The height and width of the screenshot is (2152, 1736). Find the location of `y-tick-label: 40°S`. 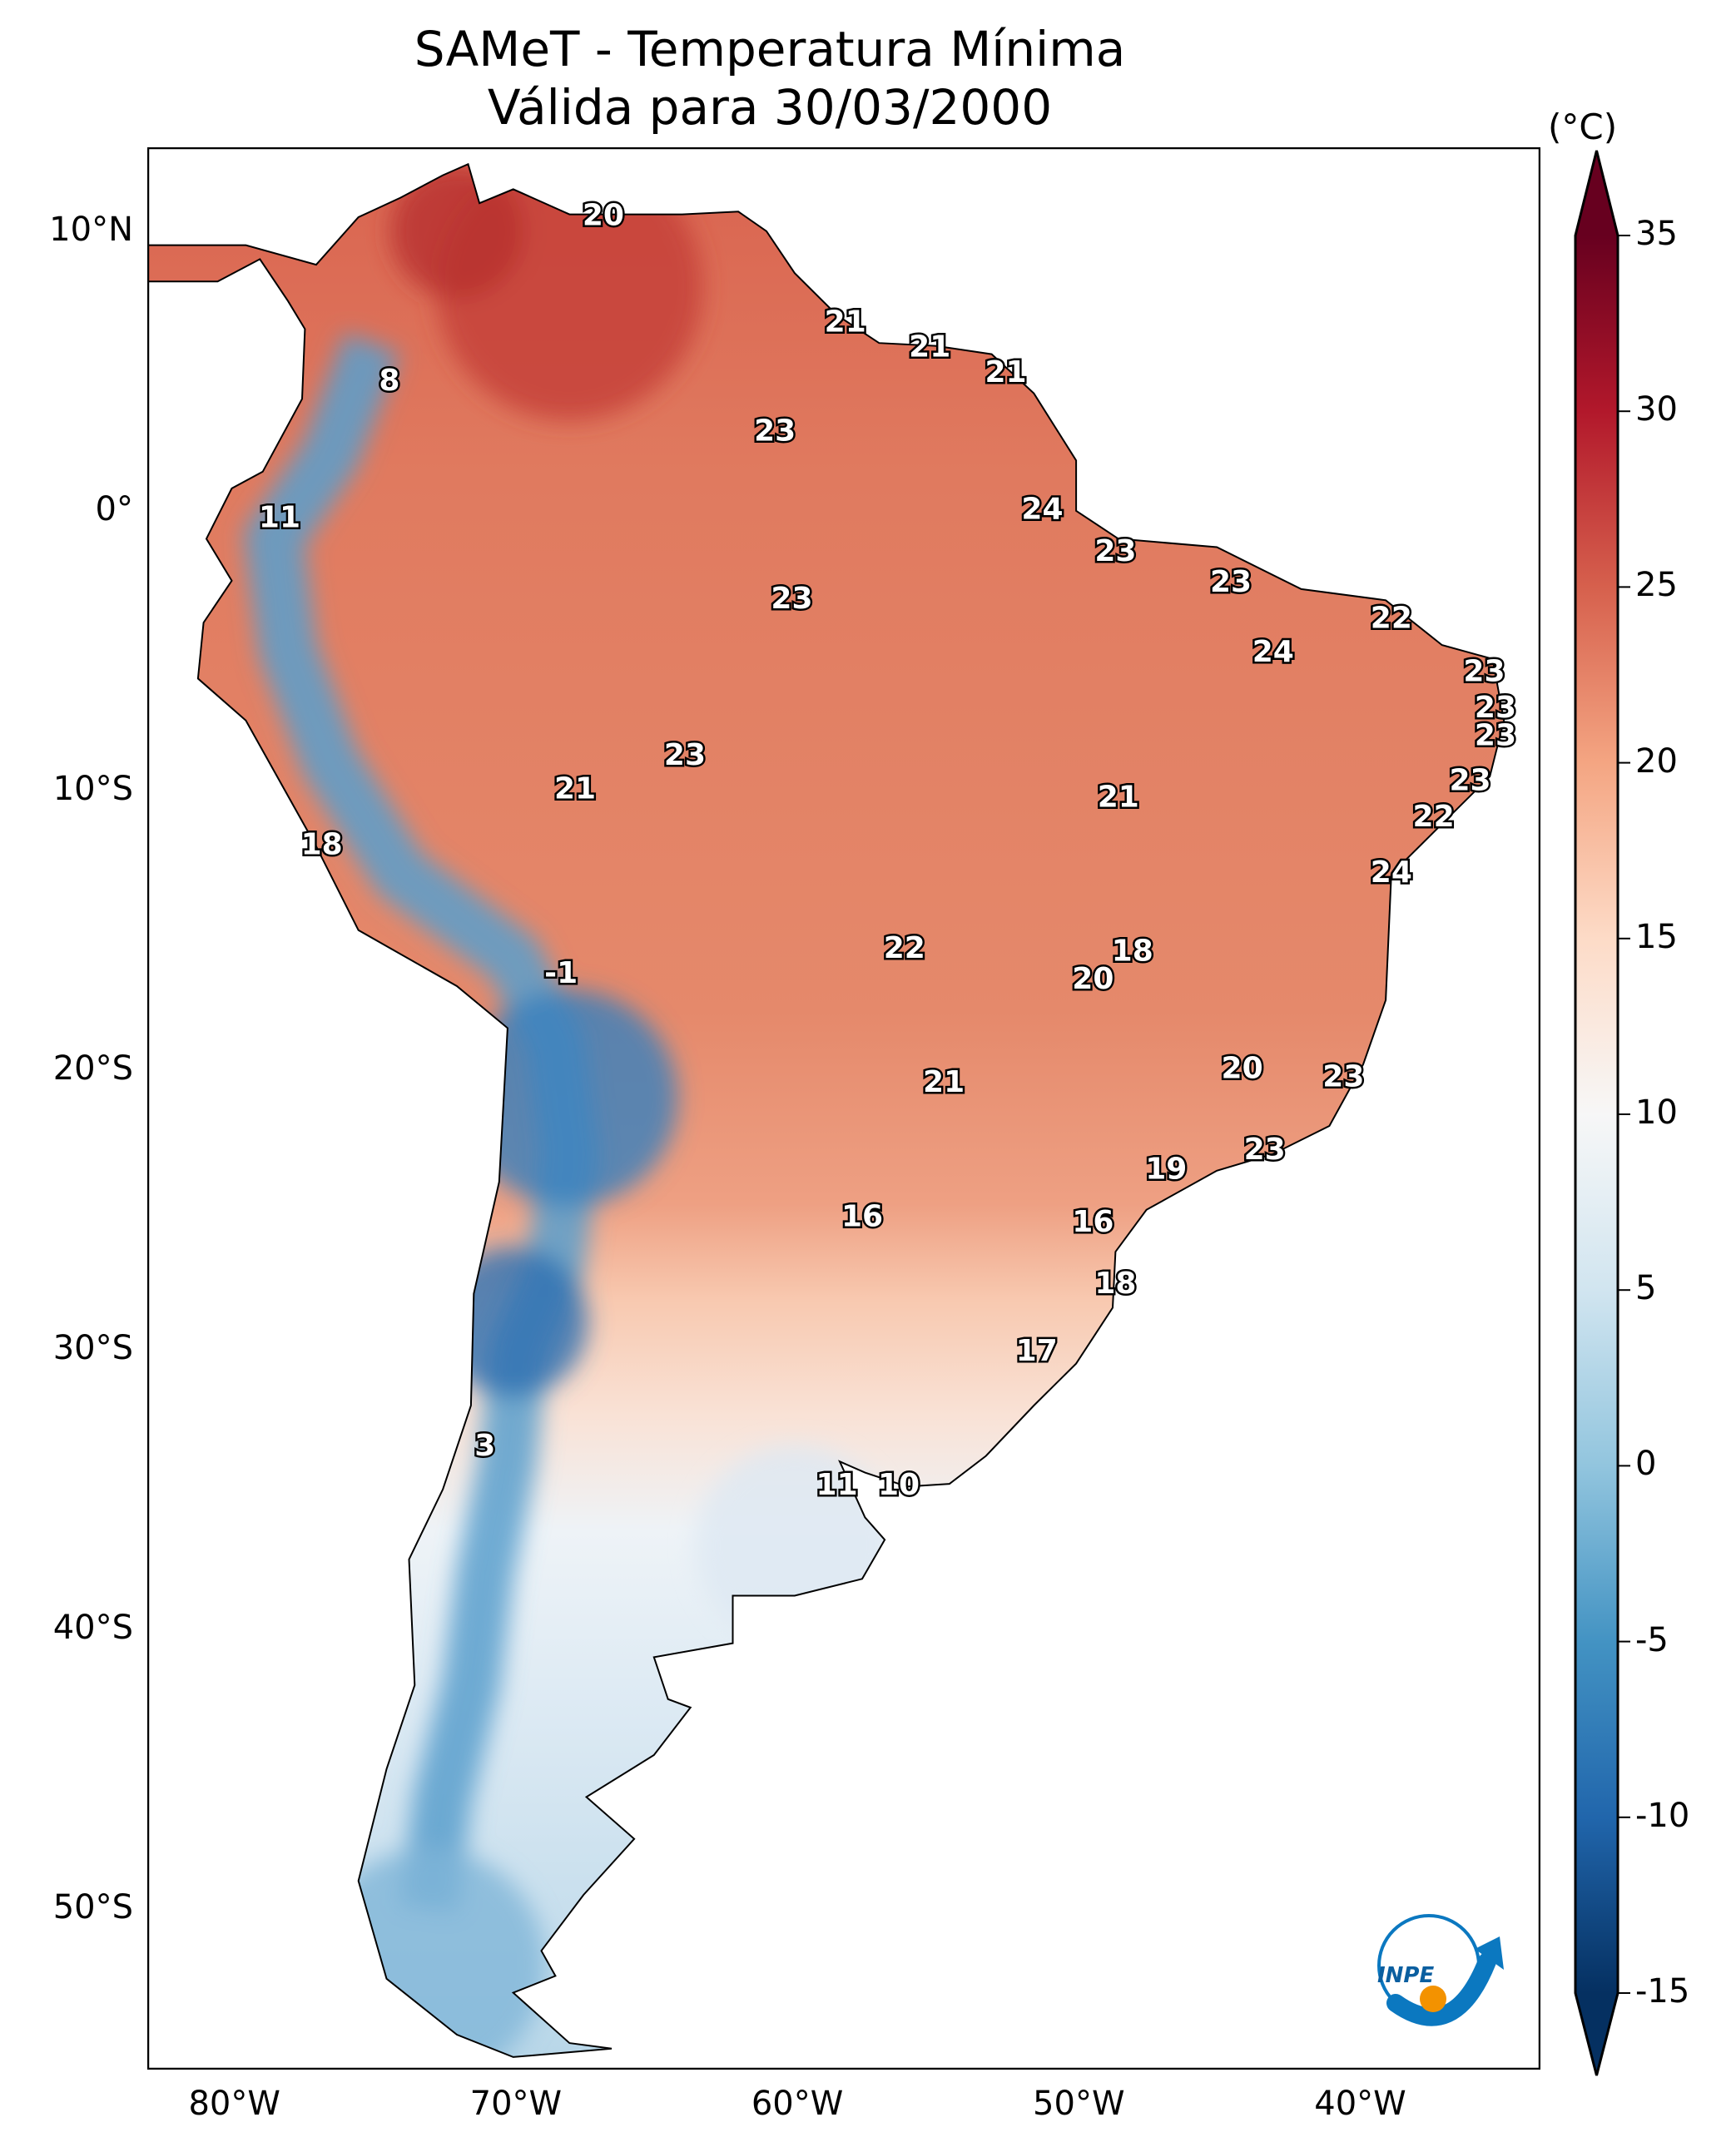

y-tick-label: 40°S is located at coordinates (93, 1627).